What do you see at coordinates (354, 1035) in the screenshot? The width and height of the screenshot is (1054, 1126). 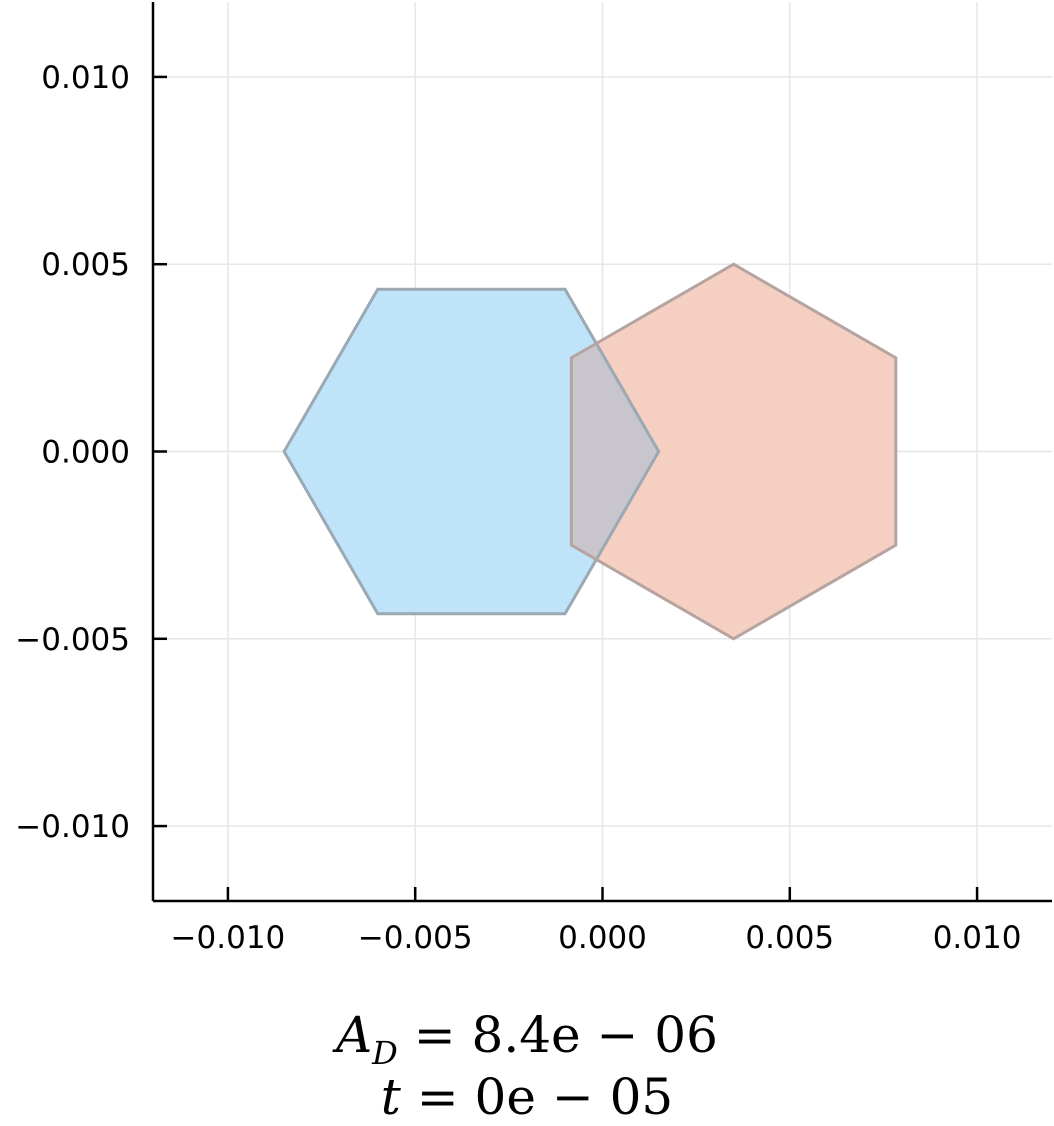 I see `caption-1-lhs: A` at bounding box center [354, 1035].